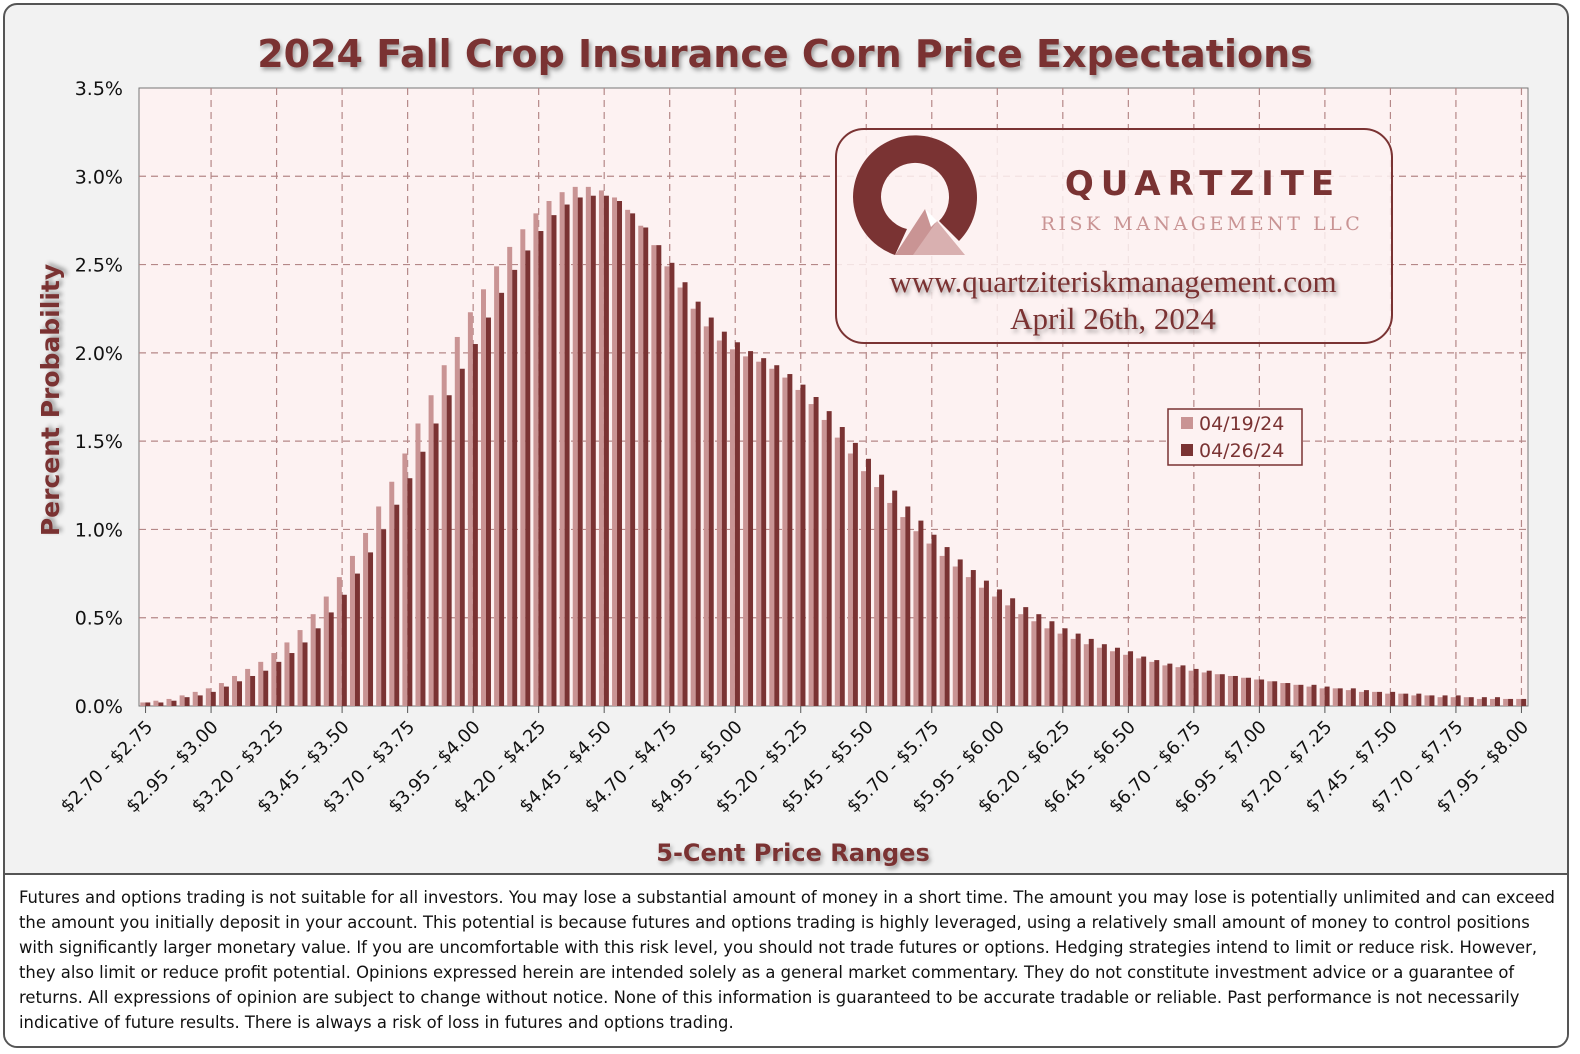 This screenshot has width=1580, height=1054. What do you see at coordinates (1203, 184) in the screenshot?
I see `company-name: QUARTZITE` at bounding box center [1203, 184].